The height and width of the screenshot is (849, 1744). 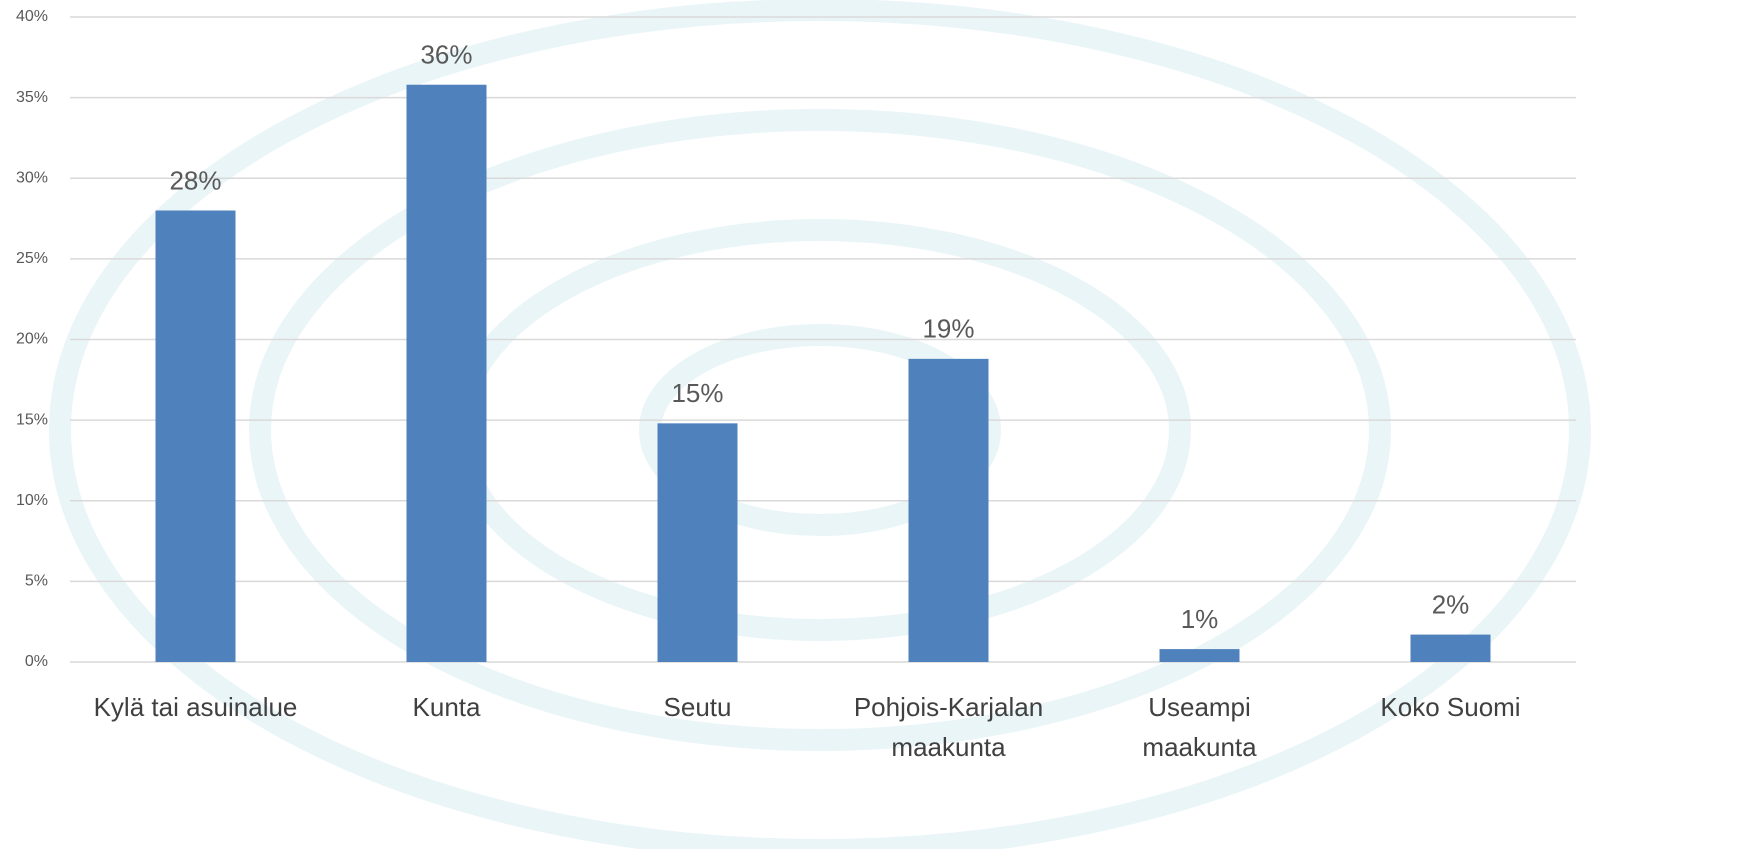 I want to click on y-tick-label: 20%, so click(x=32, y=339).